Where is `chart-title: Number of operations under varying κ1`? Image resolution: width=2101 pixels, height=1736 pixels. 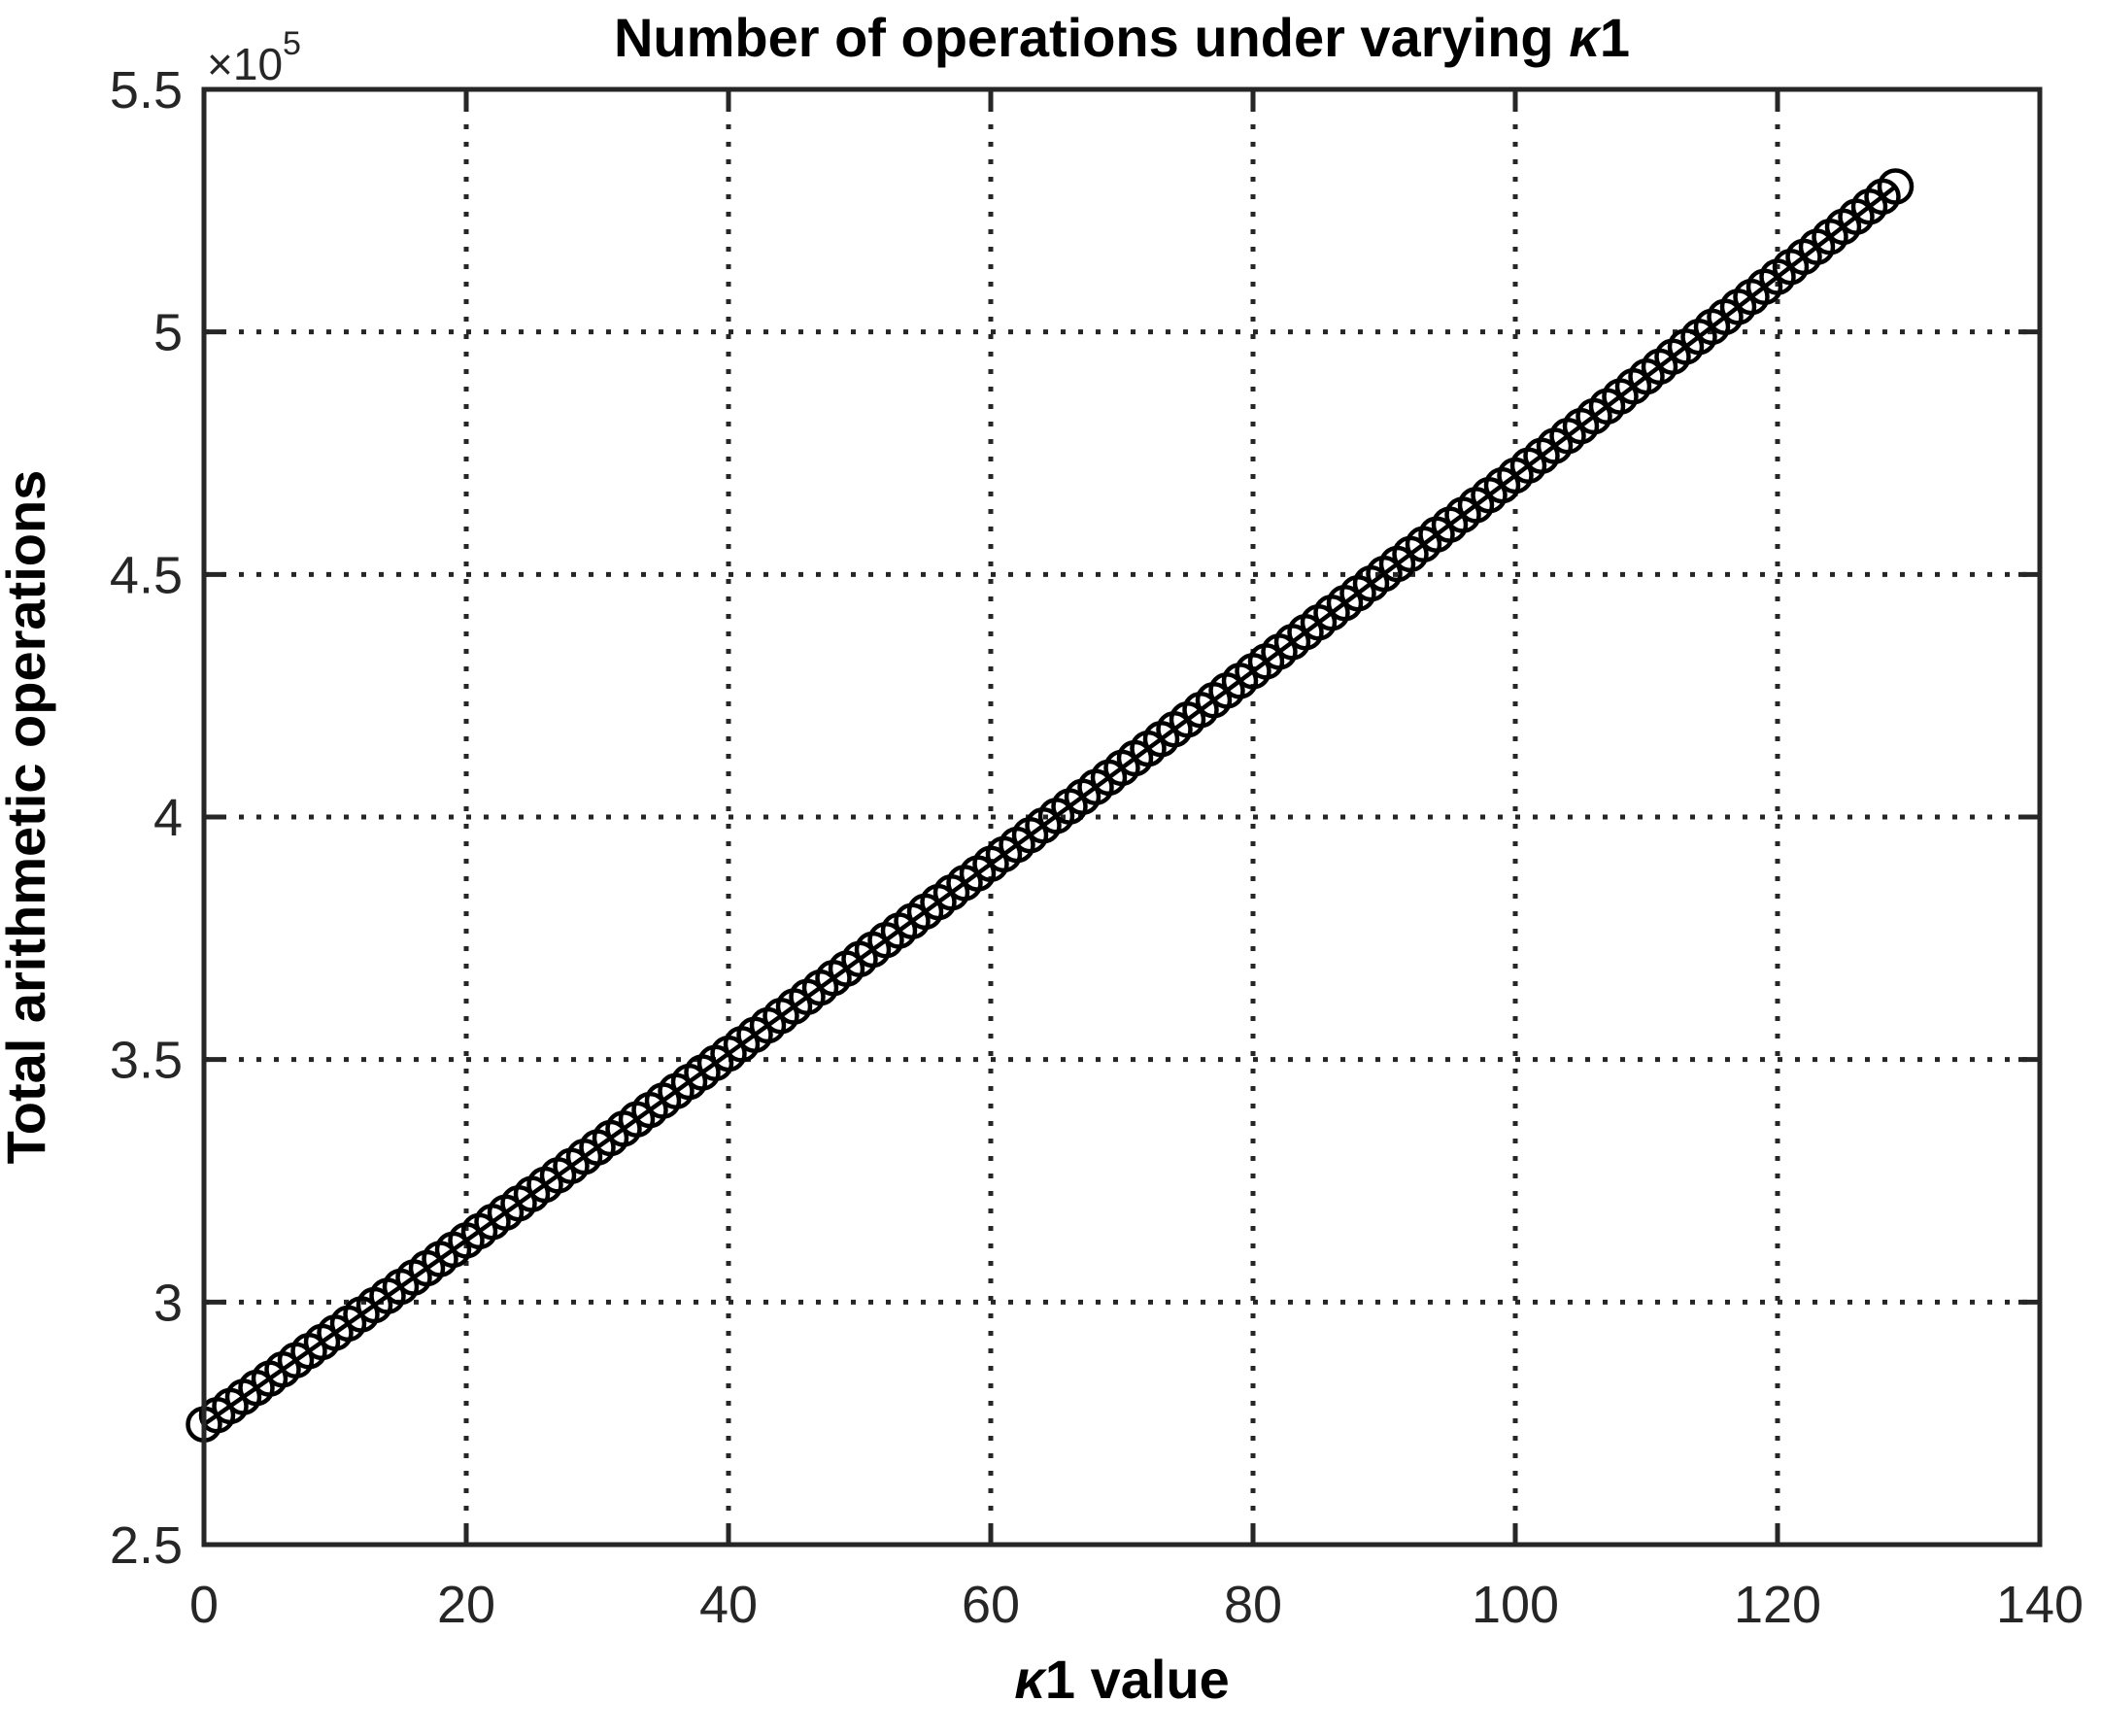 chart-title: Number of operations under varying κ1 is located at coordinates (1122, 37).